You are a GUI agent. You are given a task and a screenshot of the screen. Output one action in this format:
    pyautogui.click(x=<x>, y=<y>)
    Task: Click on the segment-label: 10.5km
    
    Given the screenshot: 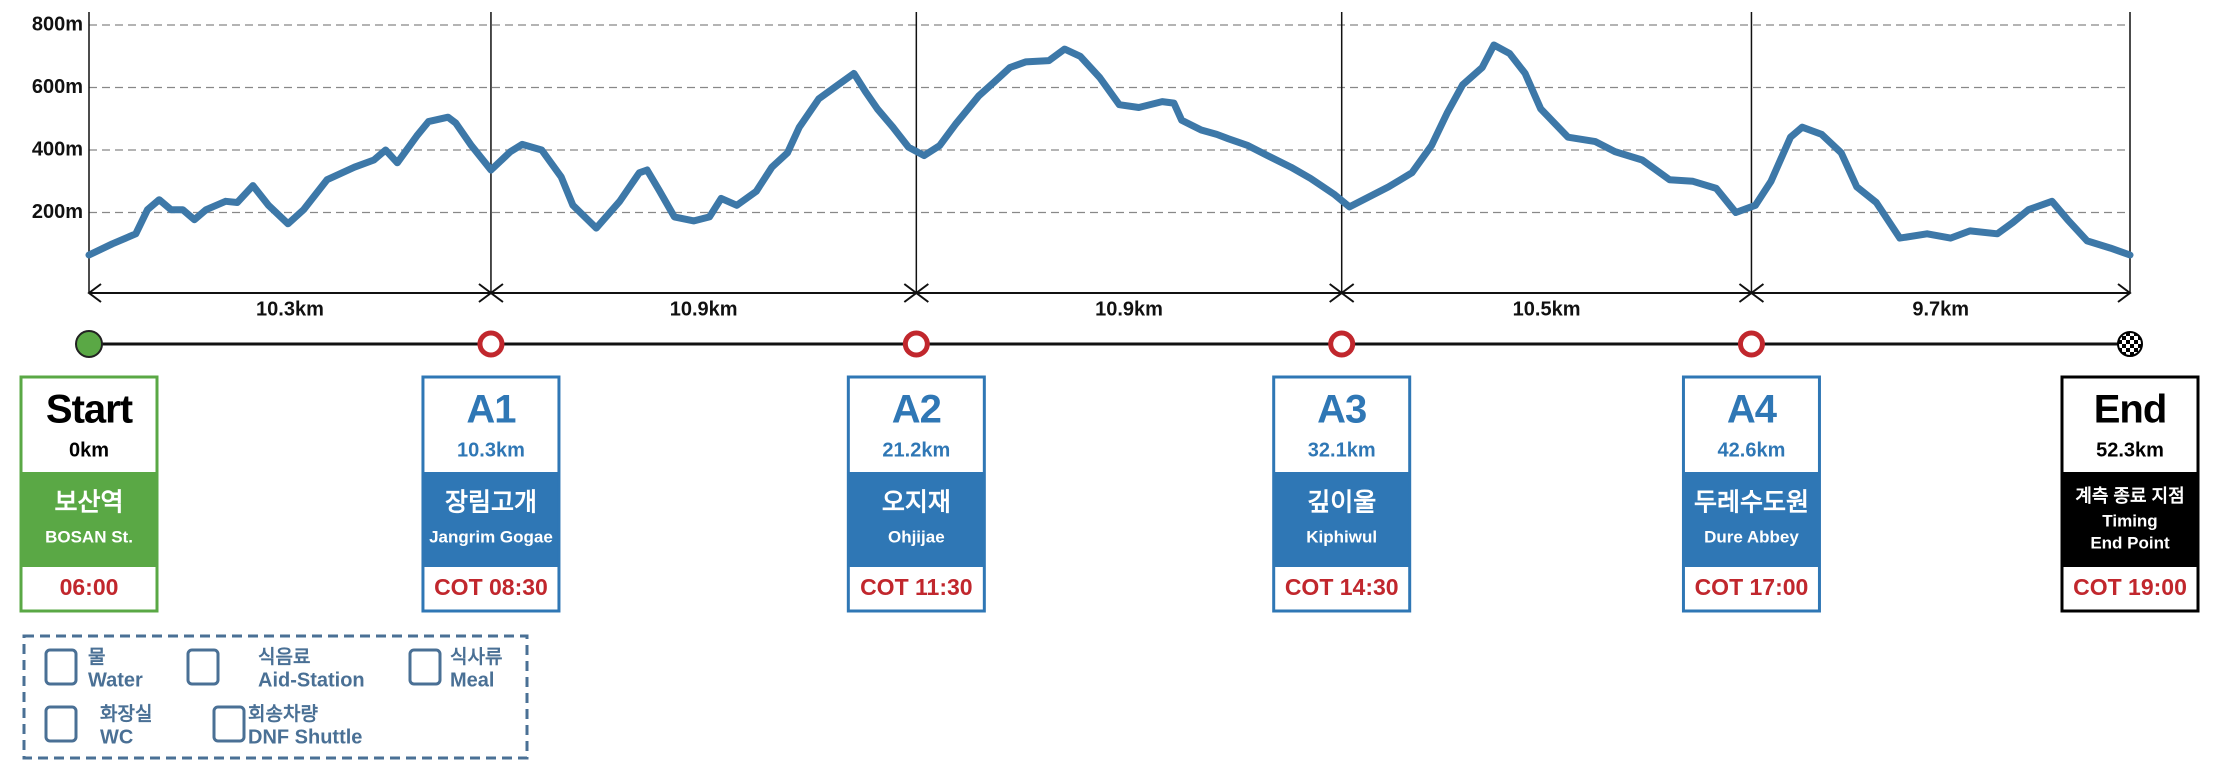 What is the action you would take?
    pyautogui.click(x=1547, y=309)
    